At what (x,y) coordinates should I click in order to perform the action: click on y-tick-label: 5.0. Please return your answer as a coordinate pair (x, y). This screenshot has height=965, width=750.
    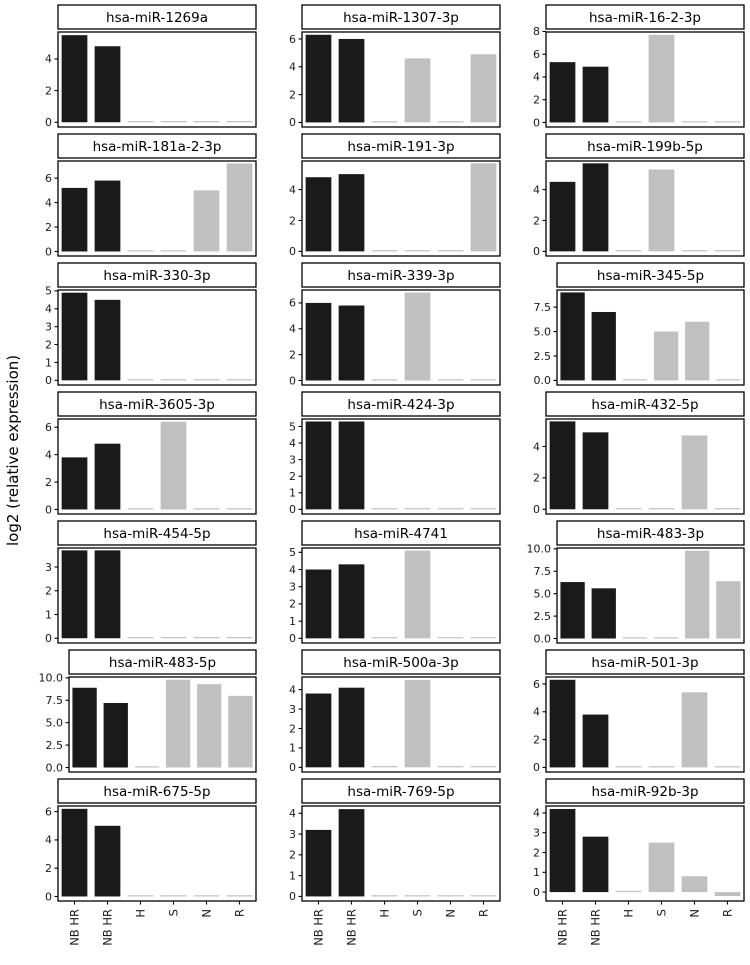
    Looking at the image, I should click on (543, 331).